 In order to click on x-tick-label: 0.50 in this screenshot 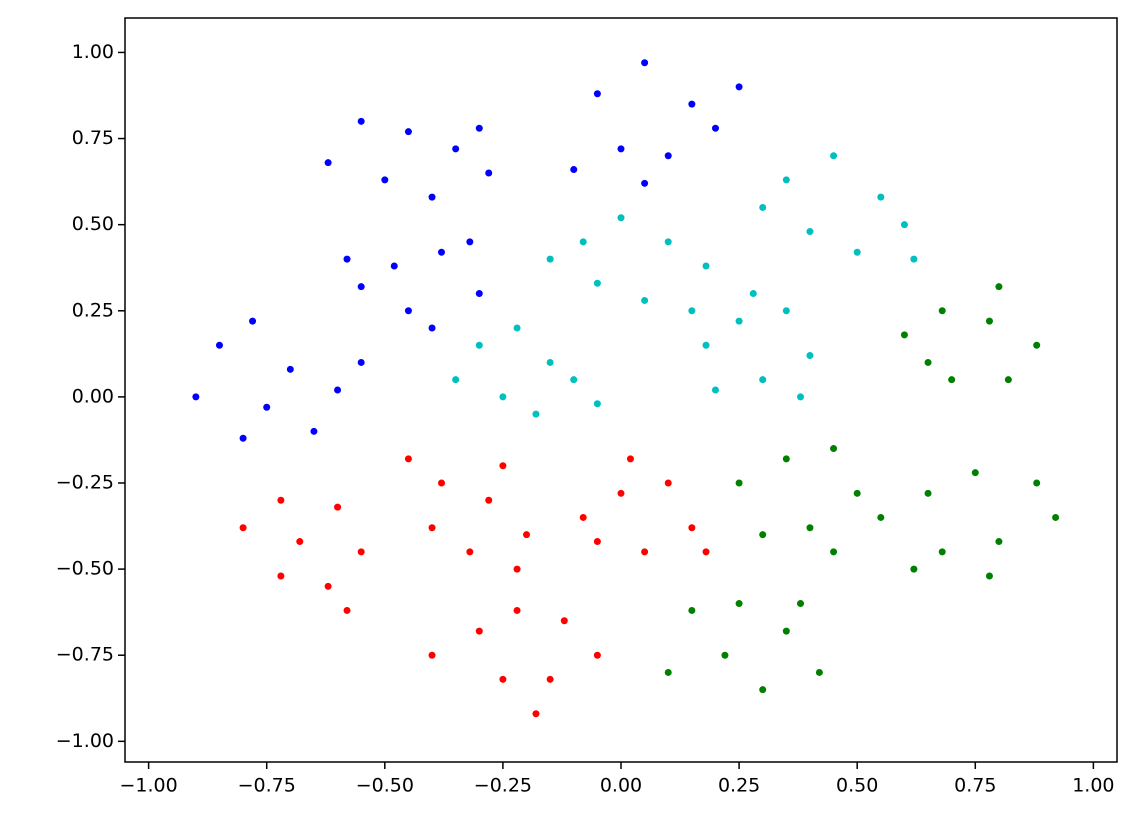, I will do `click(857, 786)`.